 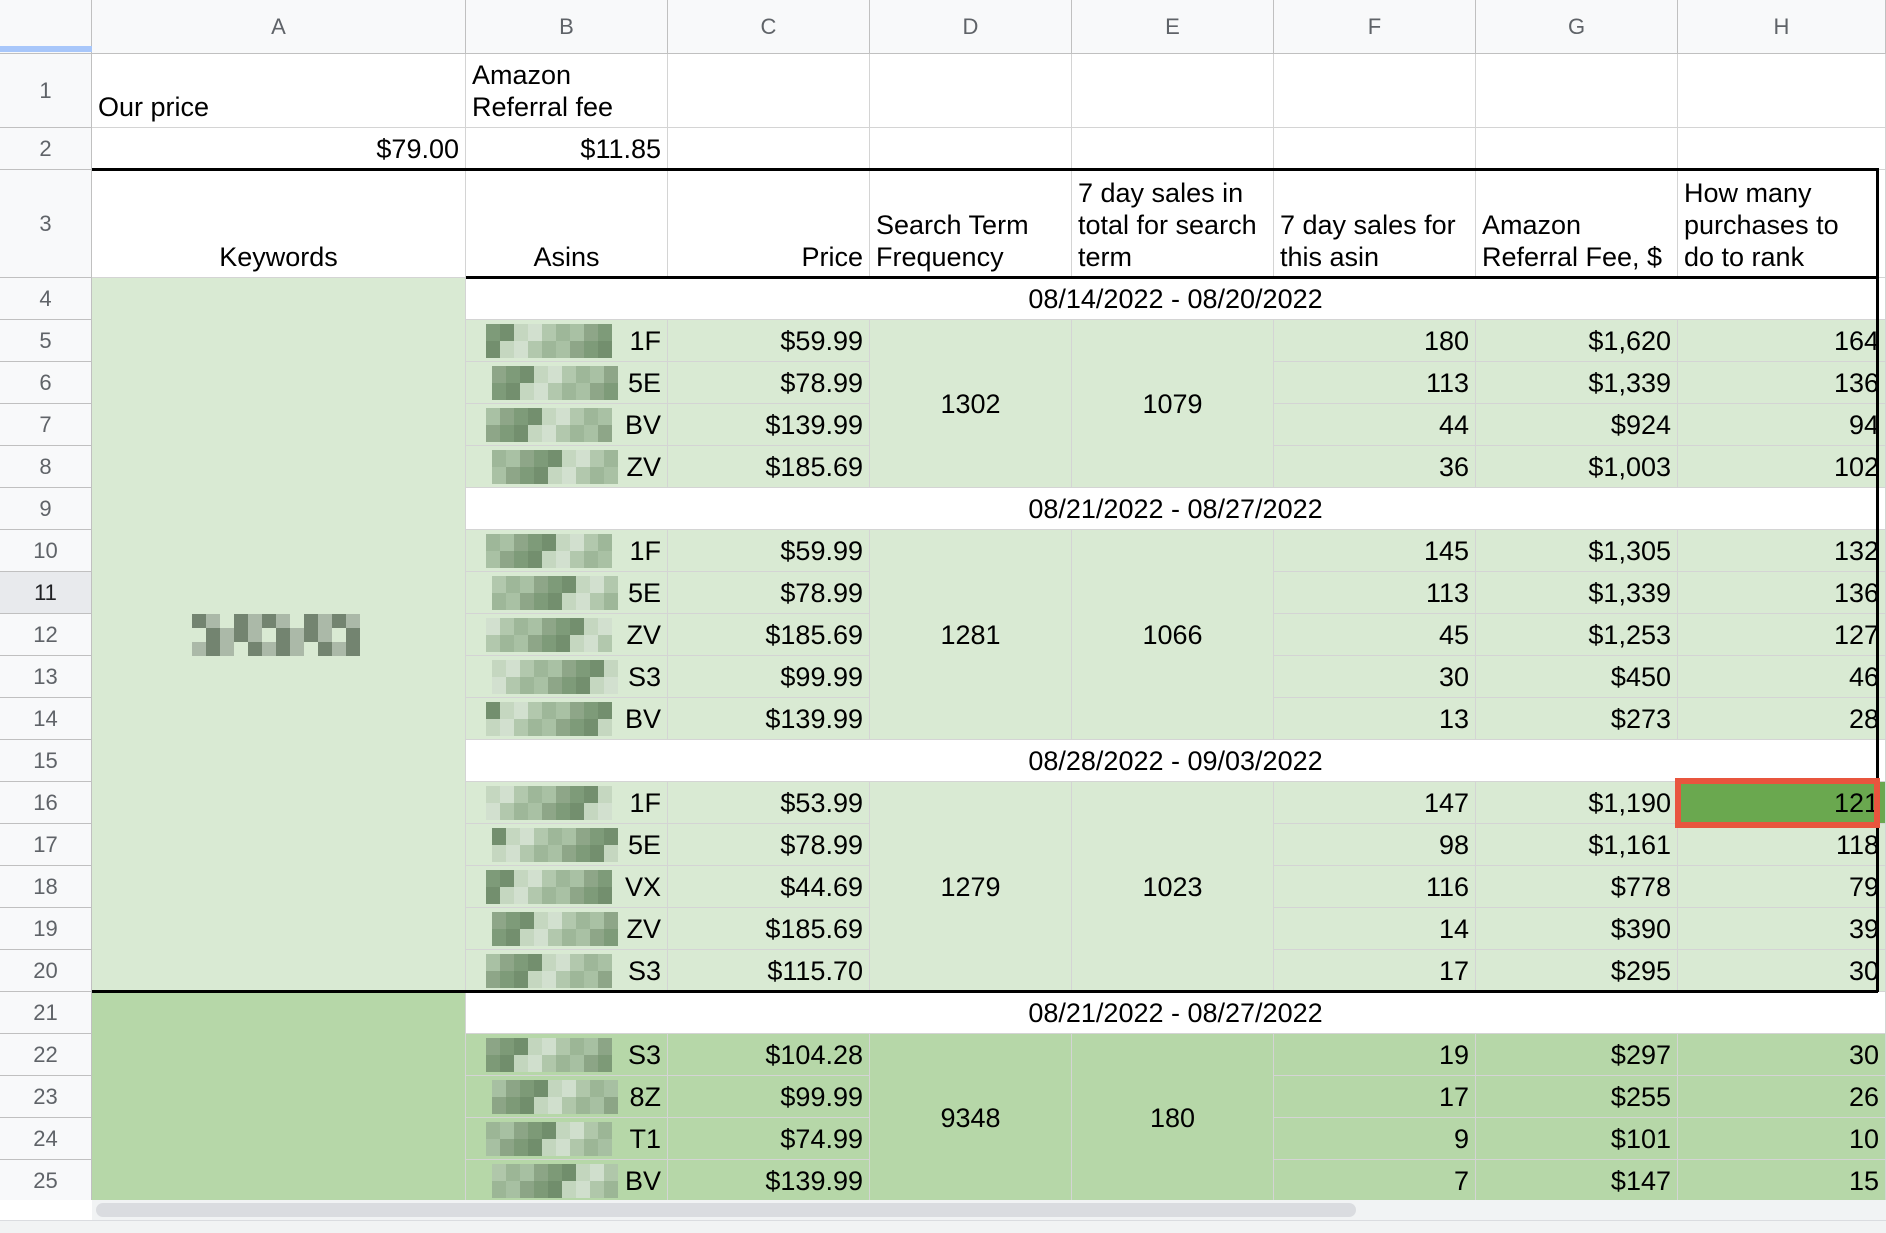 What do you see at coordinates (769, 1055) in the screenshot?
I see `price-cell: $104.28` at bounding box center [769, 1055].